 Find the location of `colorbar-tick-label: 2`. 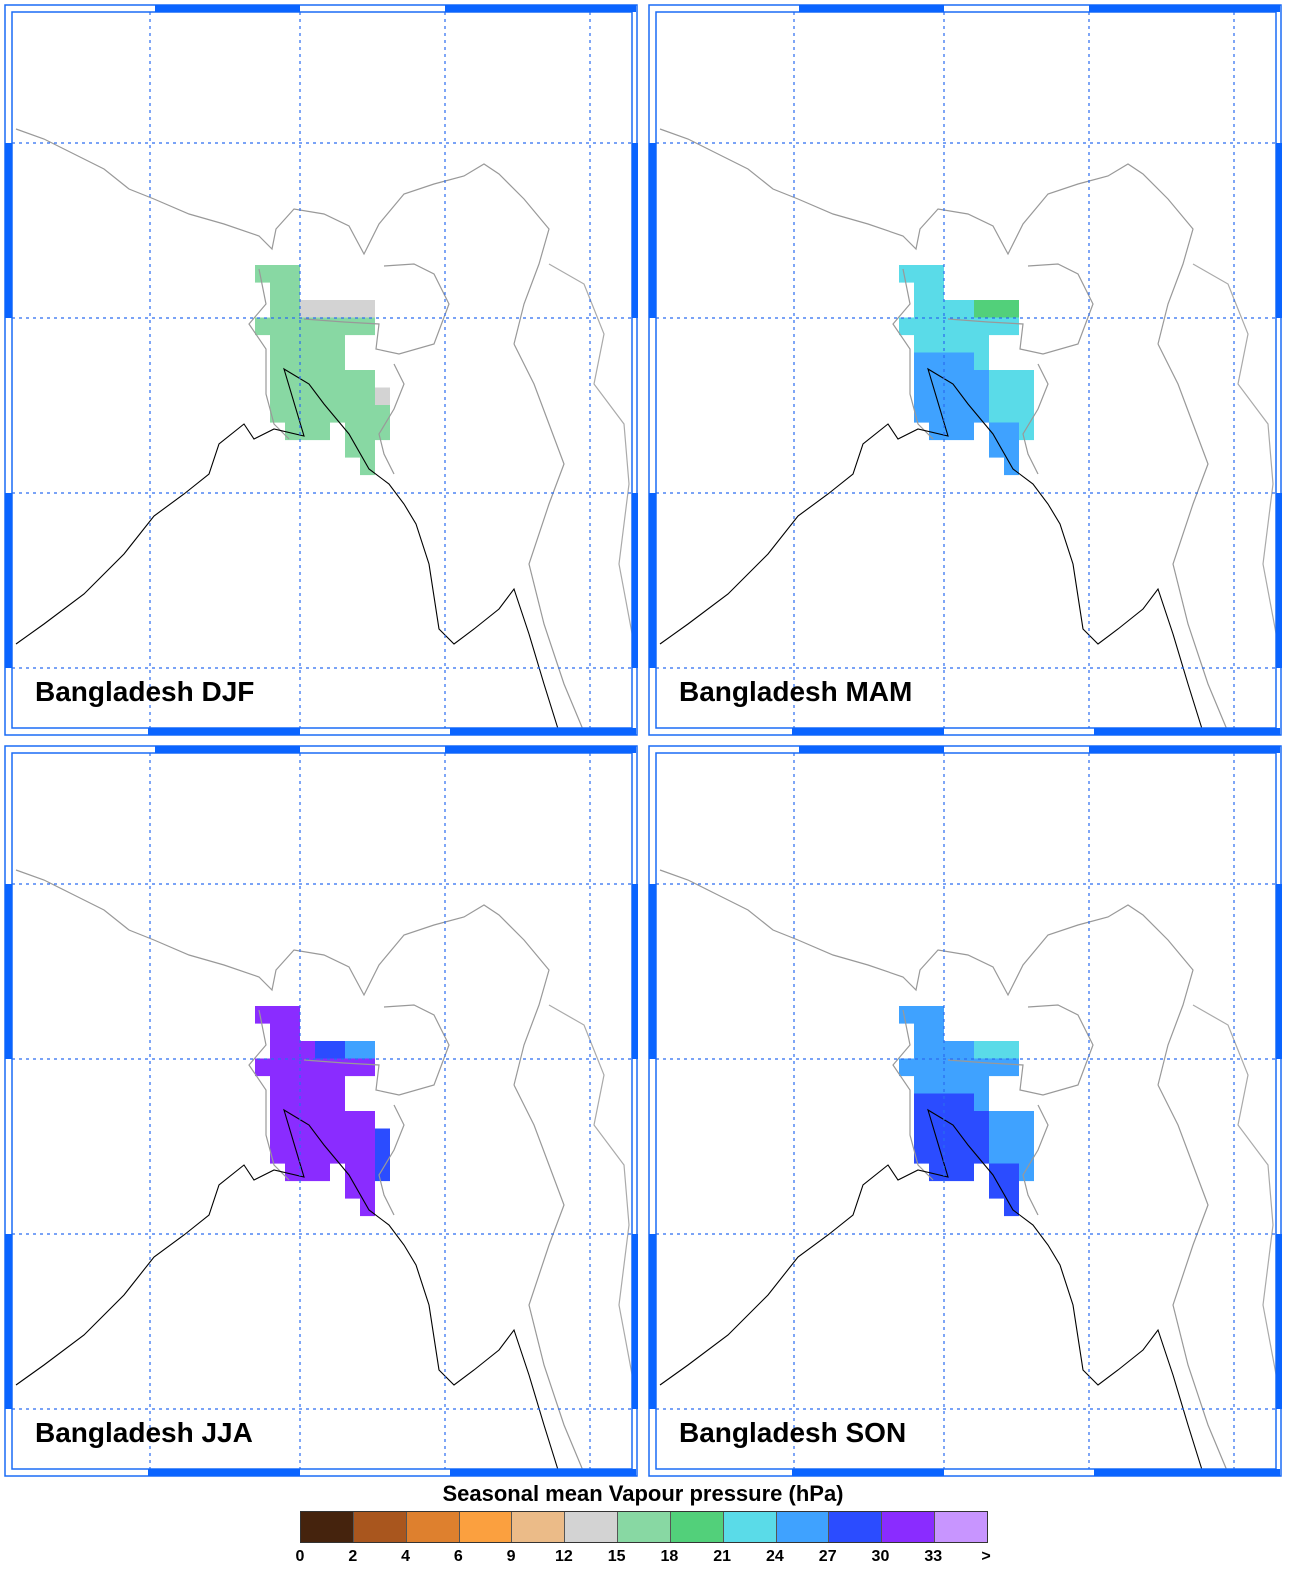

colorbar-tick-label: 2 is located at coordinates (353, 1556).